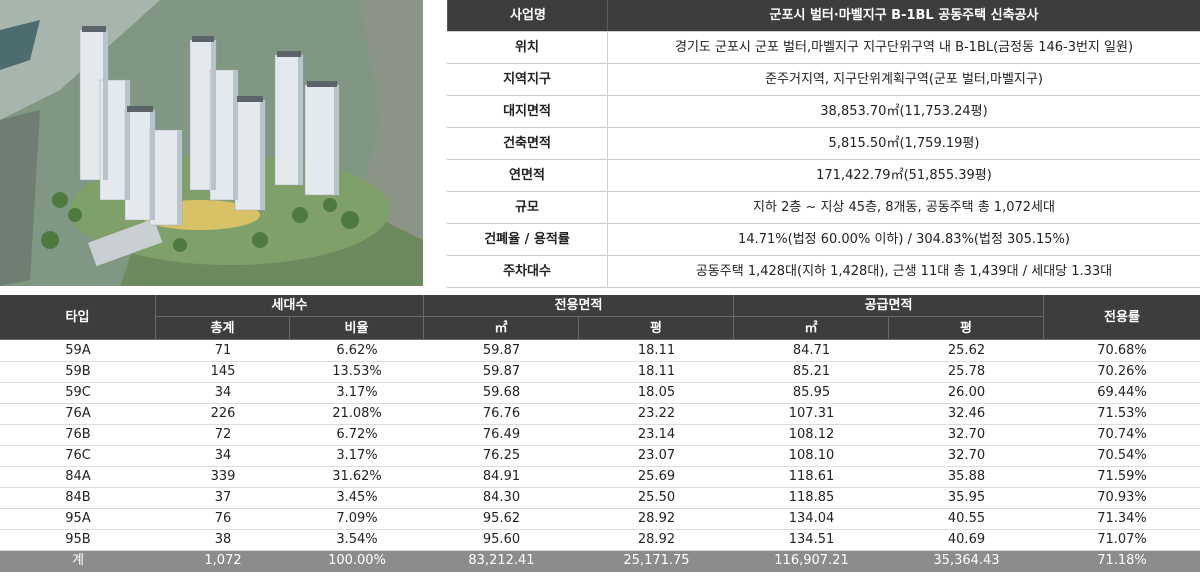 The width and height of the screenshot is (1200, 576). Describe the element at coordinates (78, 518) in the screenshot. I see `cell-type: 95A` at that location.